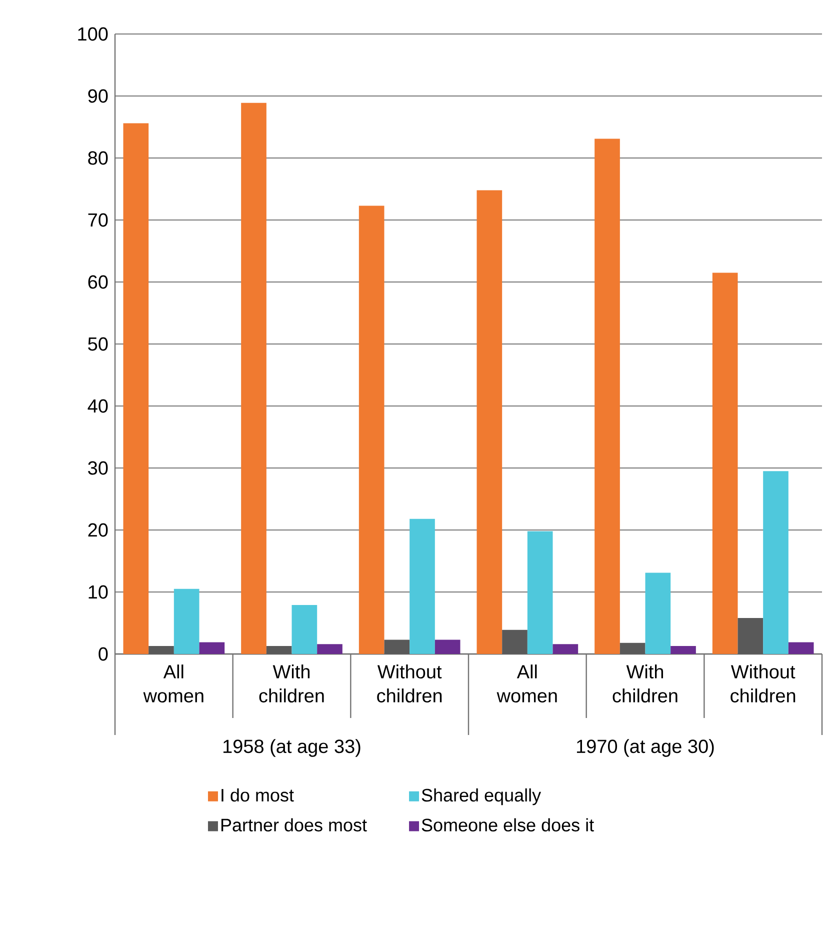  What do you see at coordinates (98, 344) in the screenshot?
I see `y-tick-label: 50` at bounding box center [98, 344].